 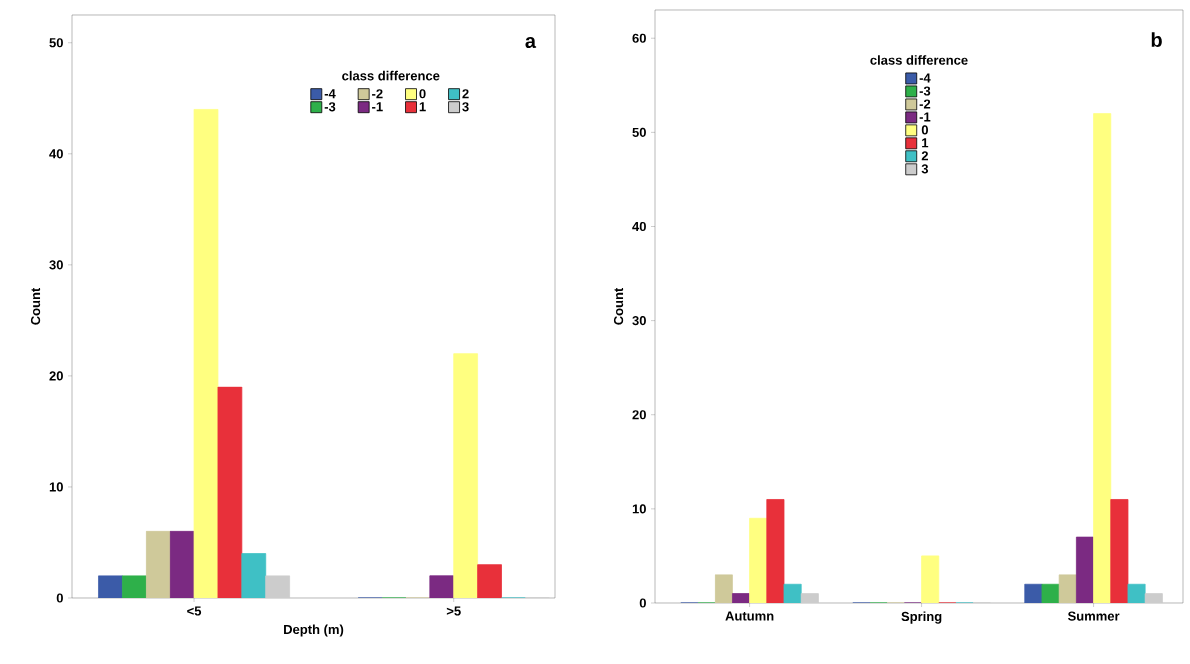 I want to click on y-tick-label: 60, so click(x=639, y=38).